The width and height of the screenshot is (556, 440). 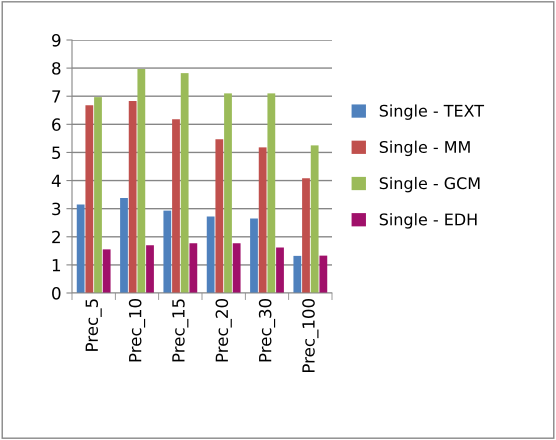 I want to click on x-tick-label: Prec_100, so click(x=310, y=335).